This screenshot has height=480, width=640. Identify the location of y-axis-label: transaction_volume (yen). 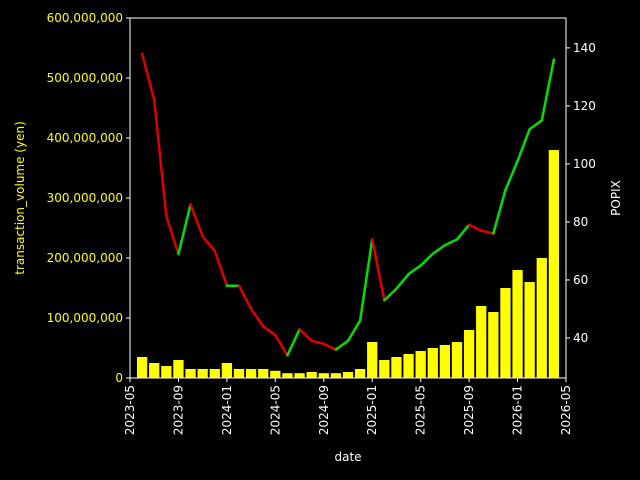
(20, 198).